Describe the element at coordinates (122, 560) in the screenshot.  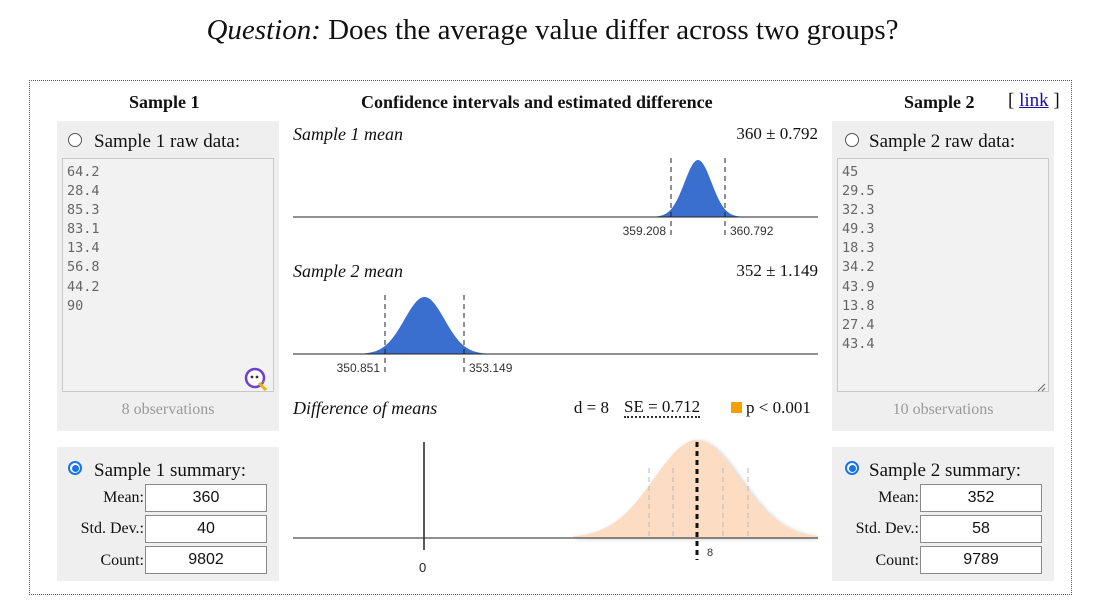
I see `sample1-count-label: Count:` at that location.